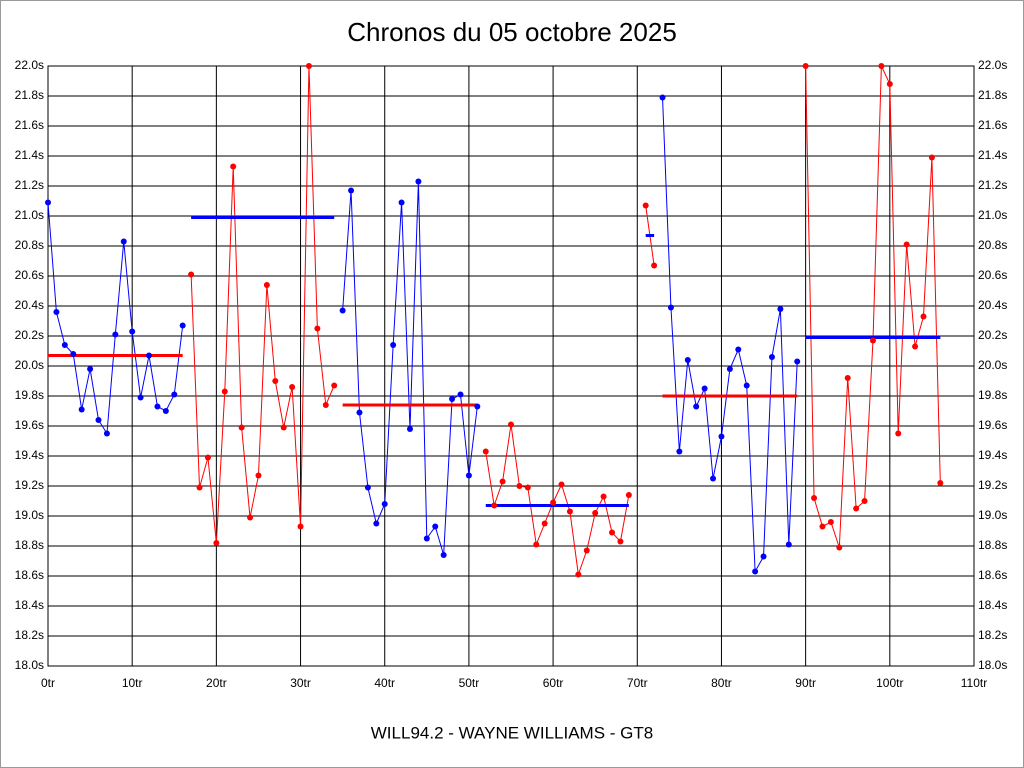  Describe the element at coordinates (29, 365) in the screenshot. I see `y-tick-label: 20.0s` at that location.